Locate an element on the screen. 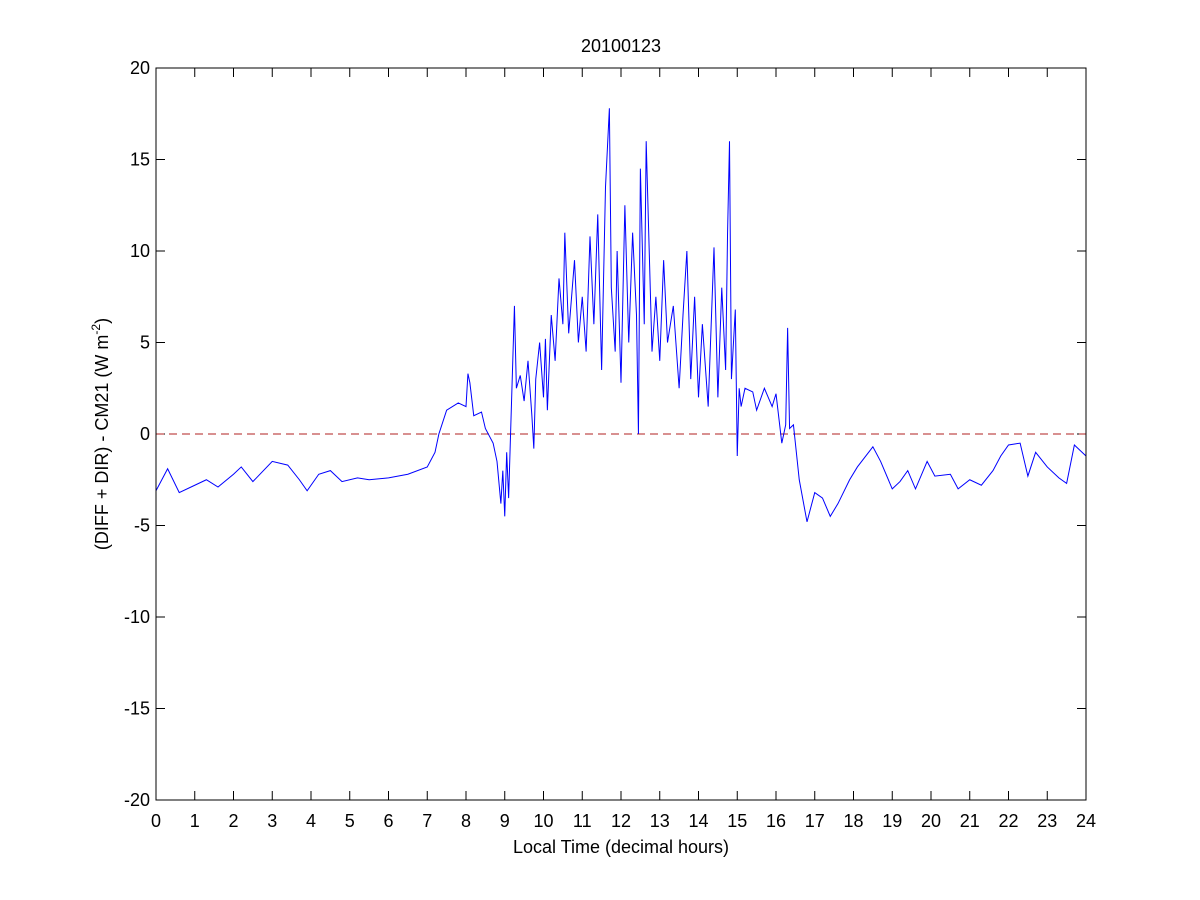 This screenshot has height=900, width=1200. x-tick-label: 23 is located at coordinates (1047, 821).